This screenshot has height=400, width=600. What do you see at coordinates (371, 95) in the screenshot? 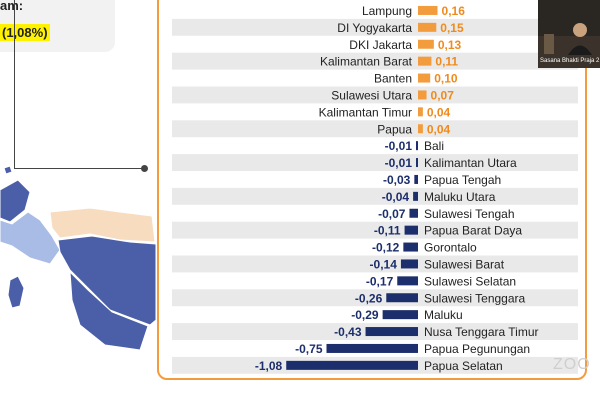
I see `category-label: Sulawesi Utara` at bounding box center [371, 95].